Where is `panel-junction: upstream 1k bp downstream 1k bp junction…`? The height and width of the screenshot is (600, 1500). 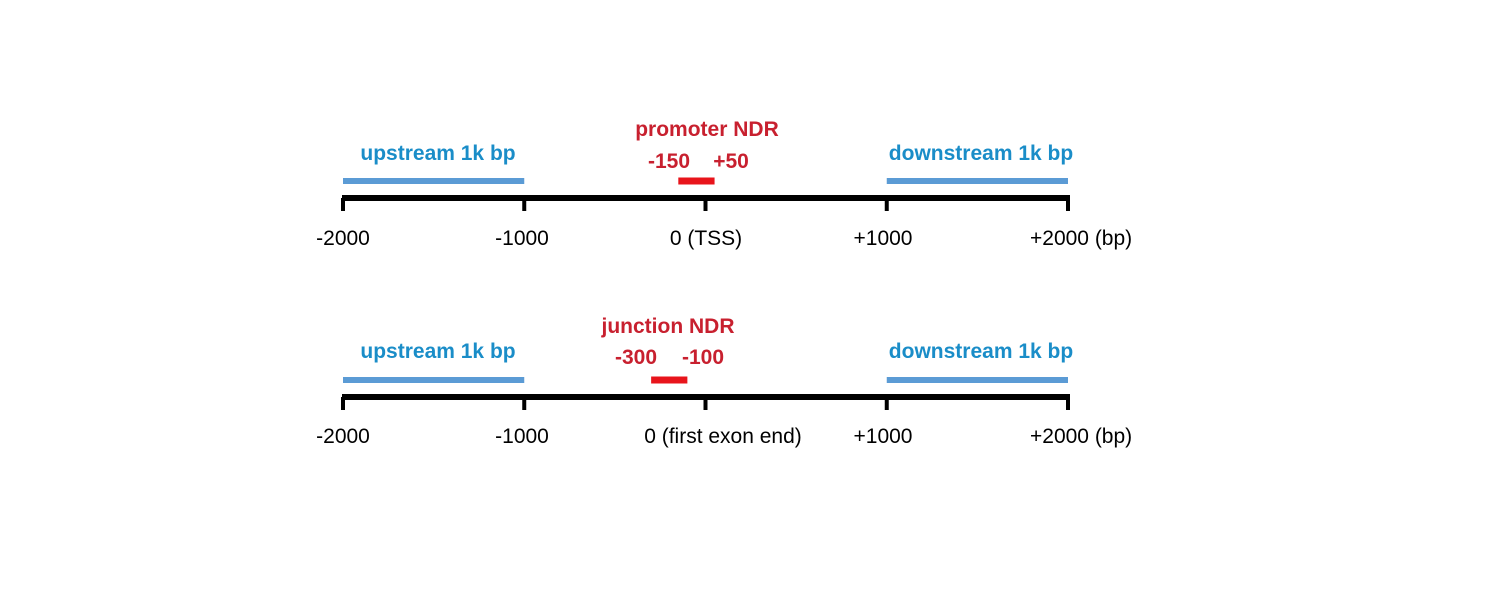 panel-junction: upstream 1k bp downstream 1k bp junction… is located at coordinates (724, 381).